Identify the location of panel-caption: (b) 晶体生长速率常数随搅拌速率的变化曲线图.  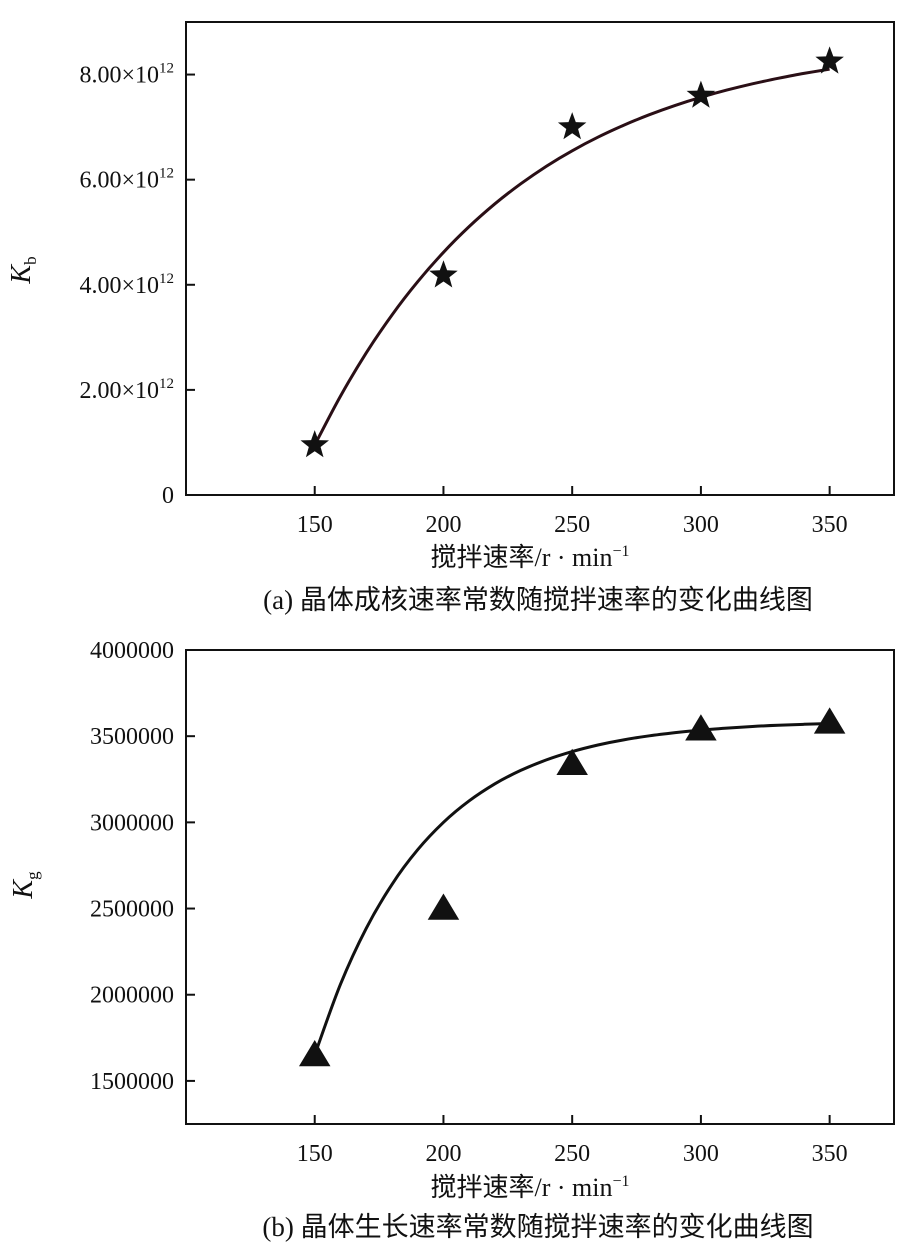
(537, 1227).